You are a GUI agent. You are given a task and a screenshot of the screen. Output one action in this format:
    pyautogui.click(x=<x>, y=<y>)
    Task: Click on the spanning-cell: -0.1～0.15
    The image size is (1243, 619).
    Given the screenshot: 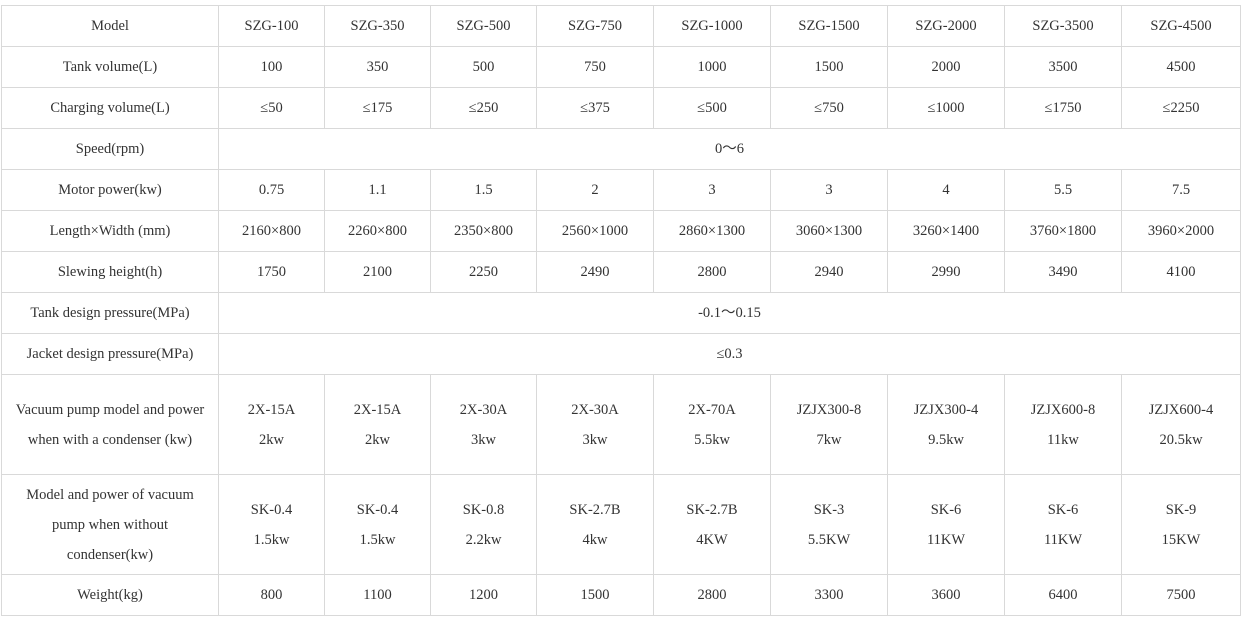 What is the action you would take?
    pyautogui.click(x=729, y=313)
    